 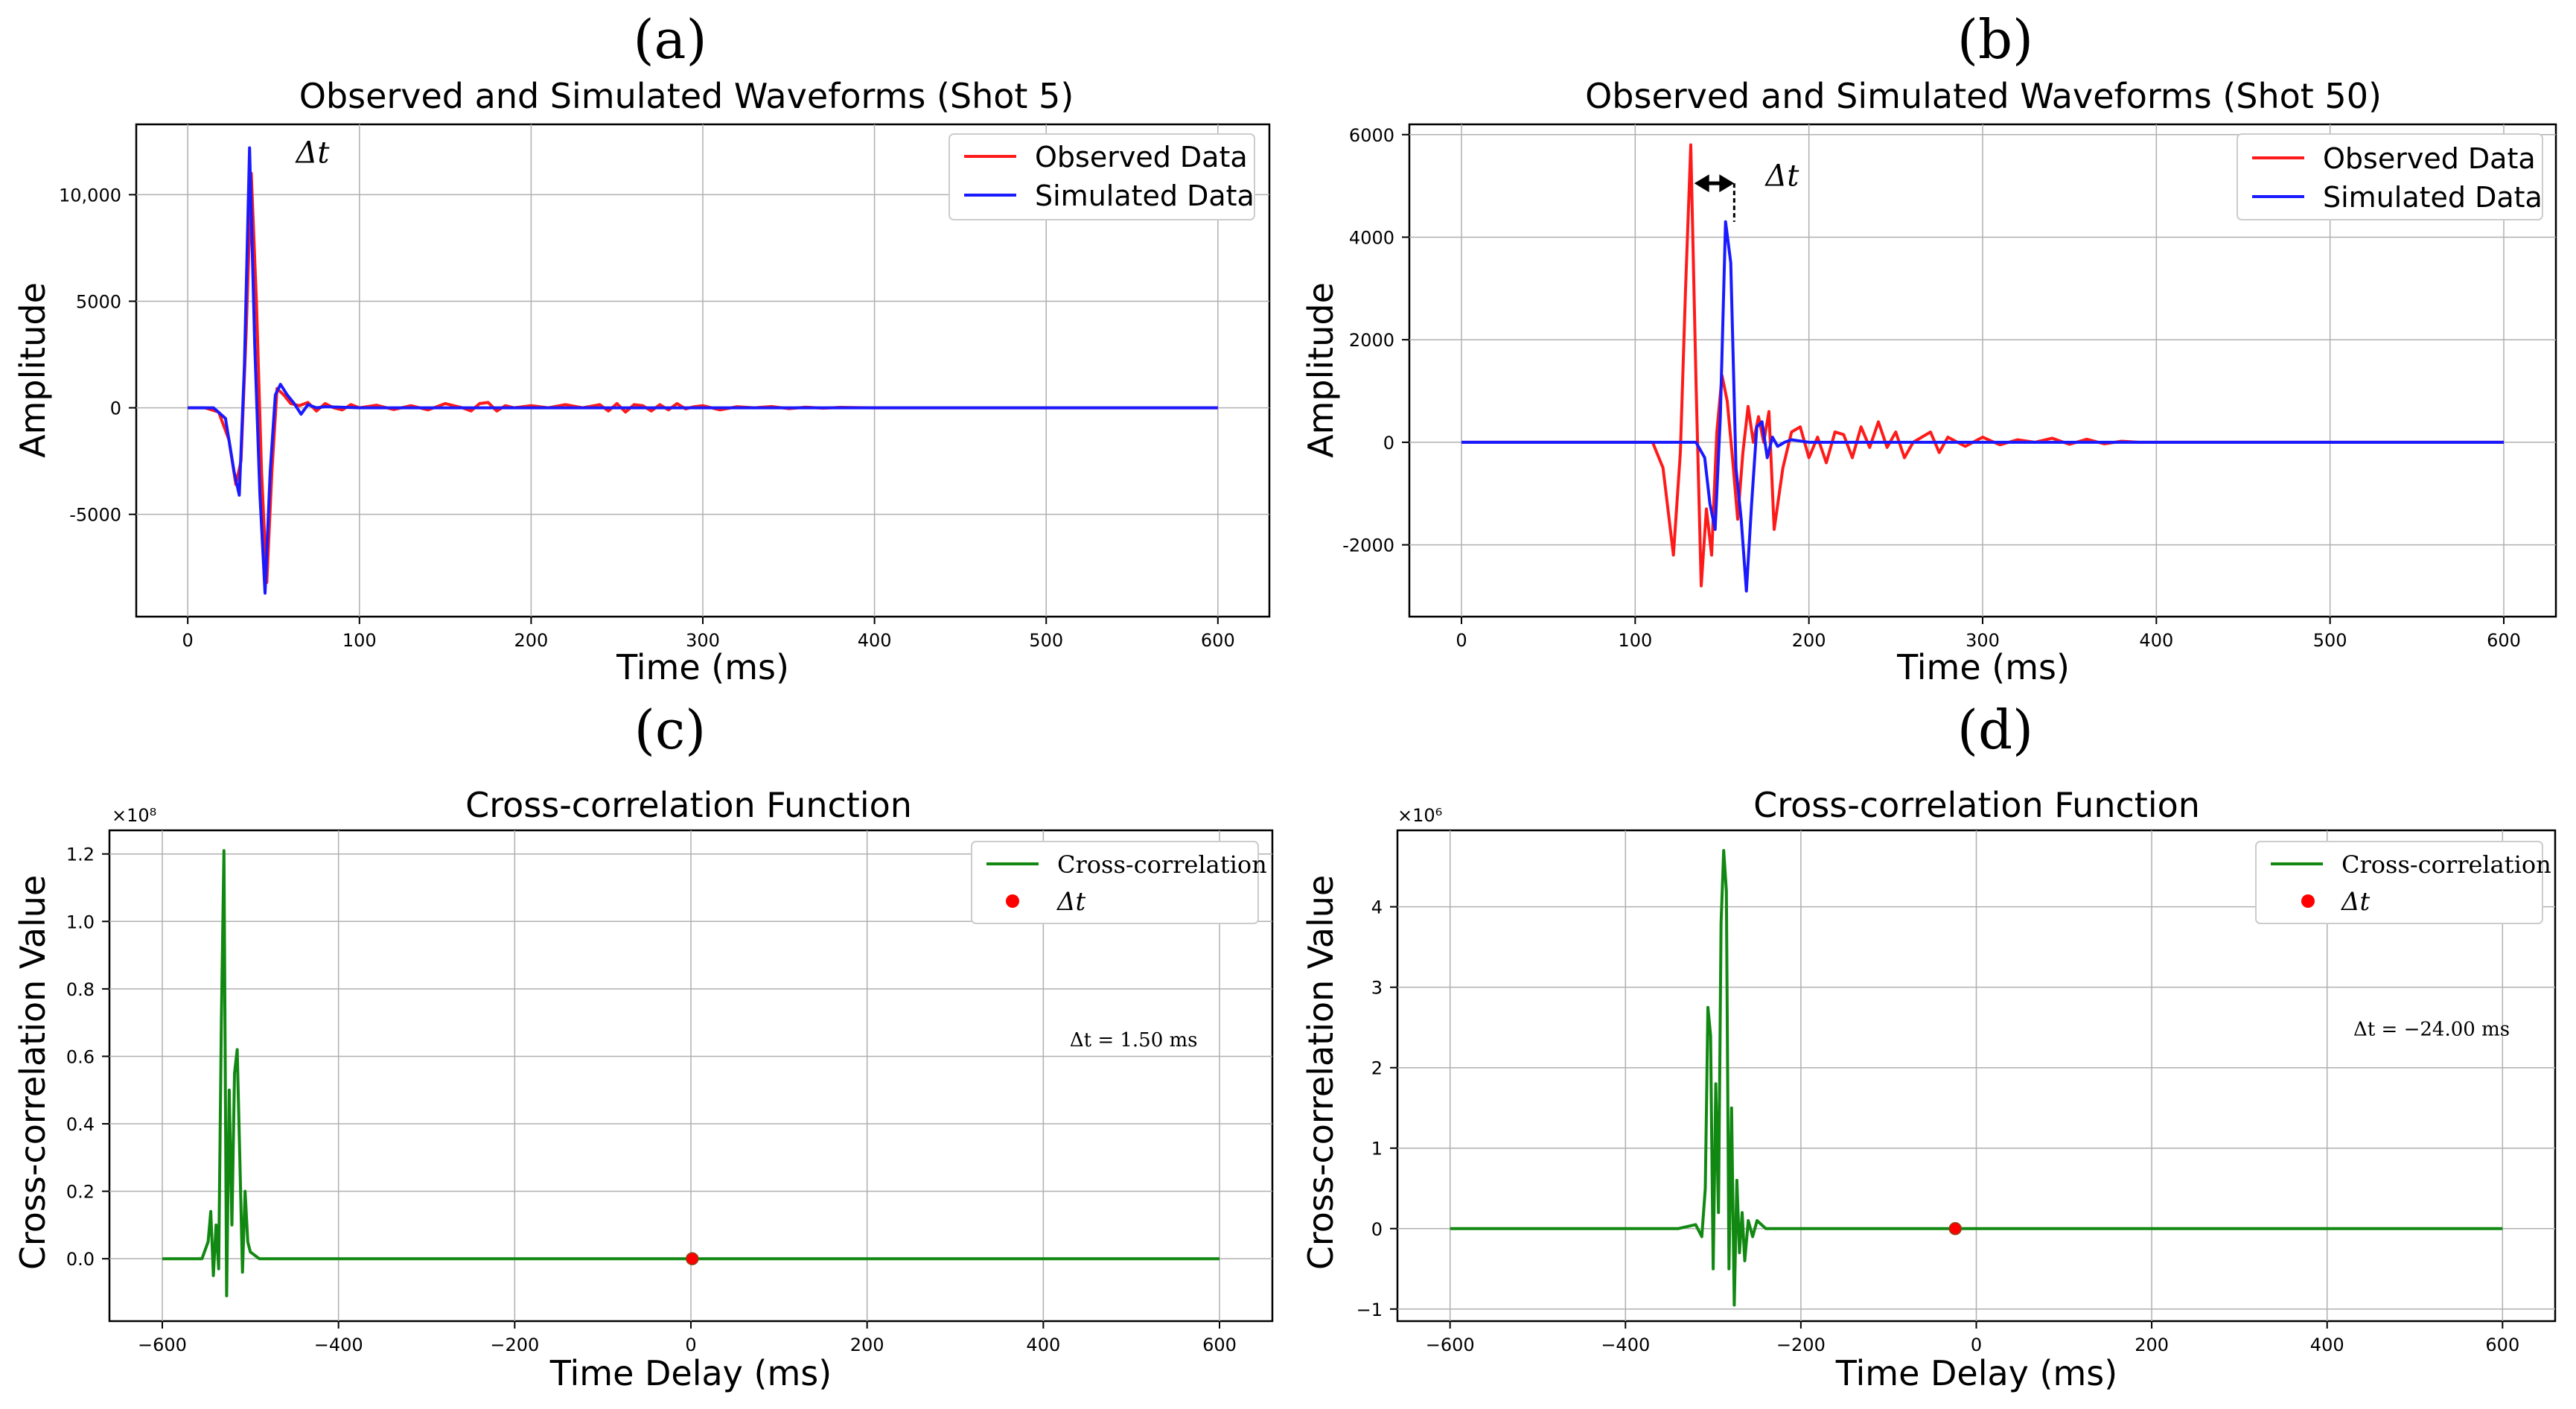 I want to click on panel-a-legend: Observed Data Simulated Data, so click(x=1102, y=177).